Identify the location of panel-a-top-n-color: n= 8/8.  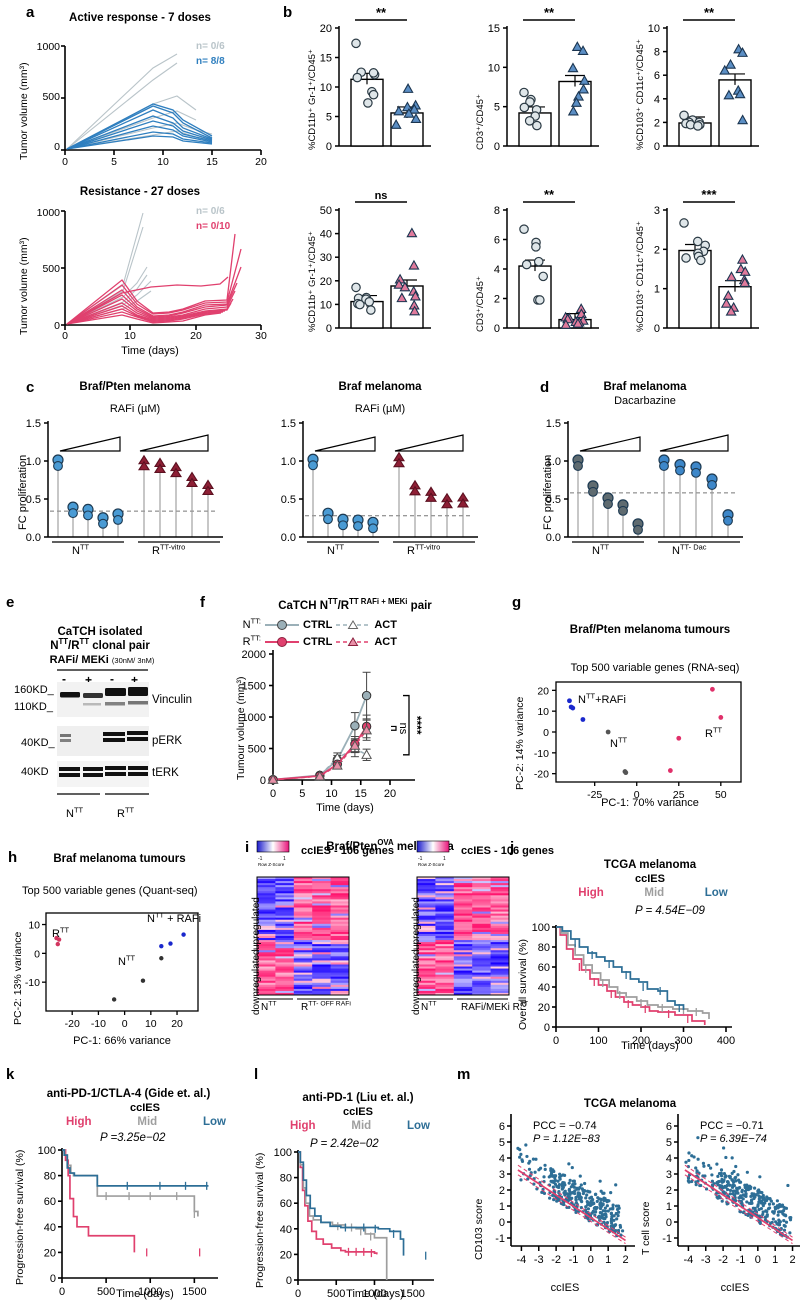
(210, 61).